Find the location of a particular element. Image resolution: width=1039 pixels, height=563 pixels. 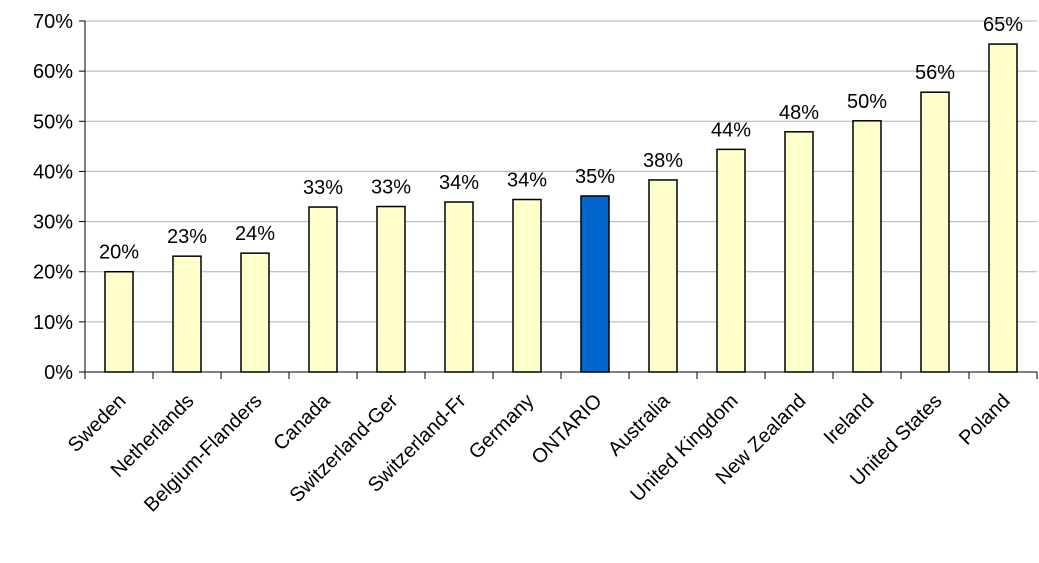

x-tick-label: Ireland is located at coordinates (849, 419).